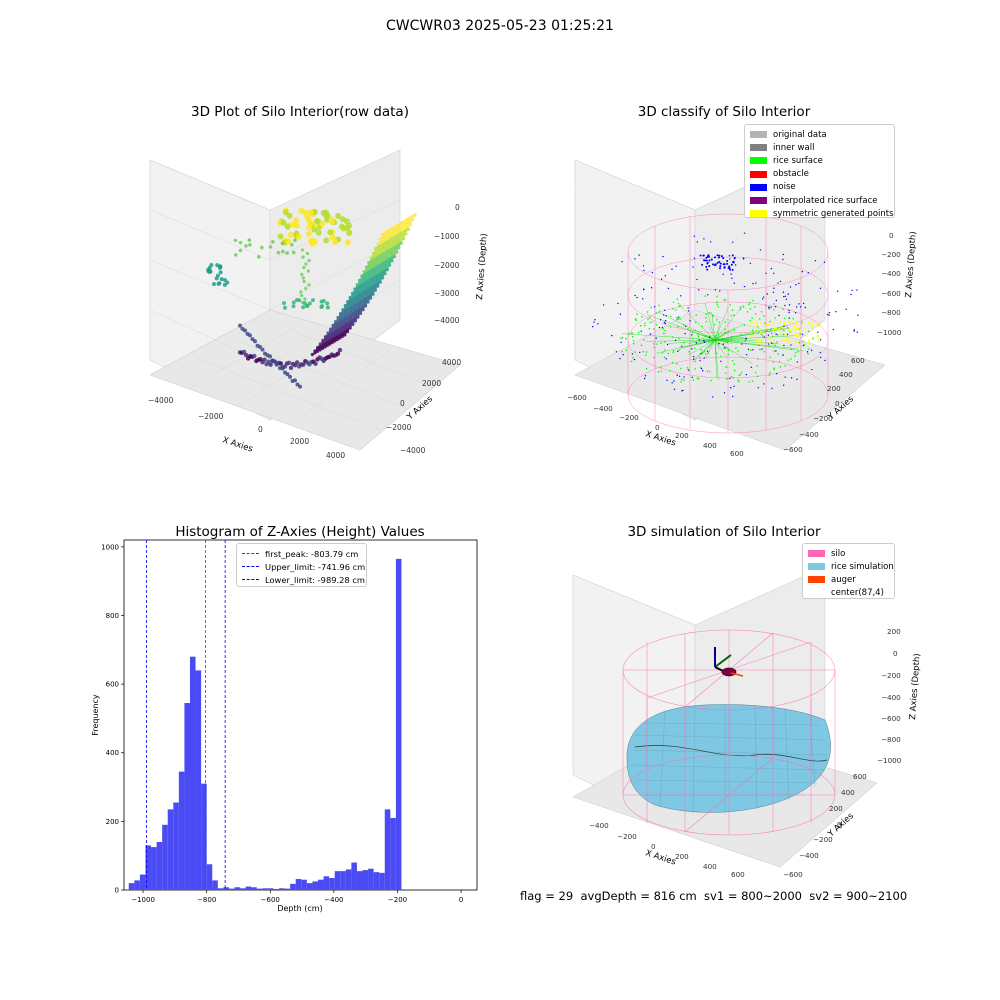  What do you see at coordinates (431, 383) in the screenshot?
I see `panel1-ytick: 2000` at bounding box center [431, 383].